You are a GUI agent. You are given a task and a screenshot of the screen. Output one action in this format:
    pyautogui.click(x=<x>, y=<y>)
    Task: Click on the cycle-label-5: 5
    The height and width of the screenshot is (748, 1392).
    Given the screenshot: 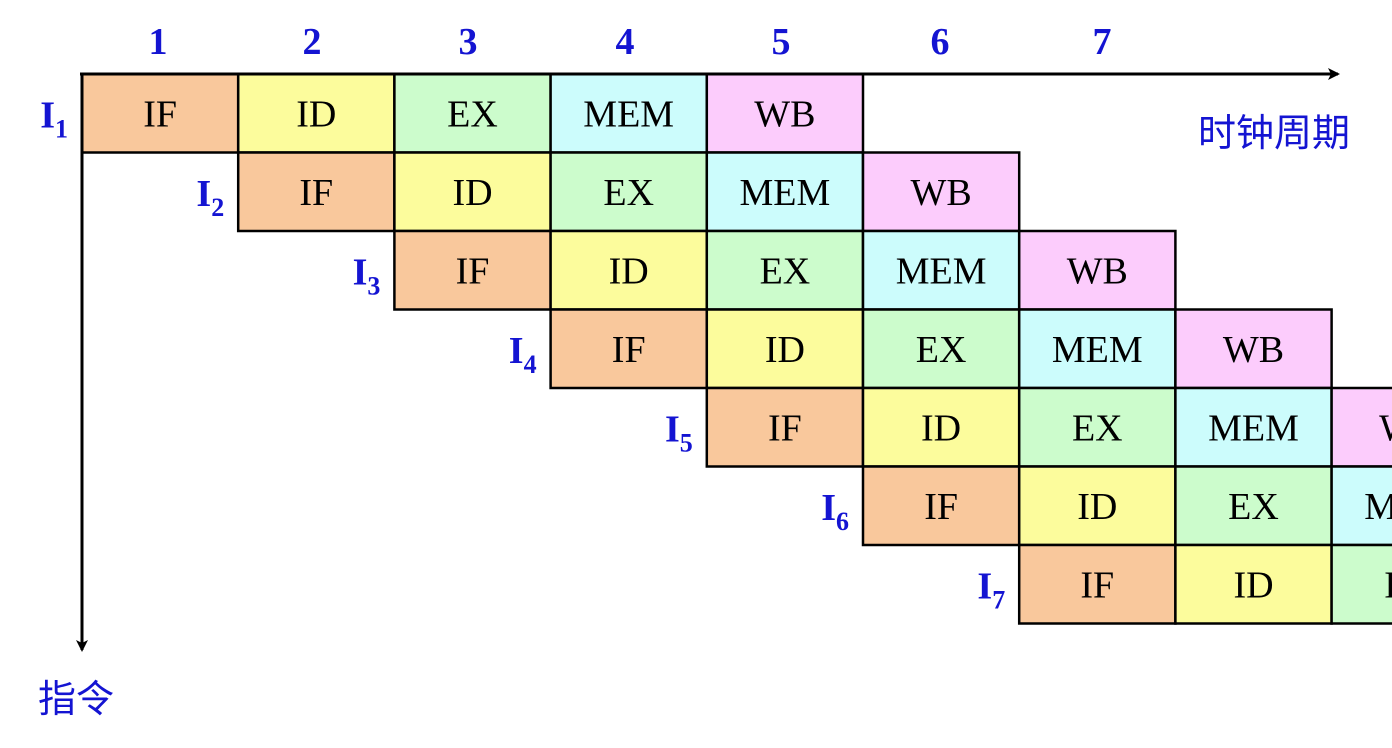 What is the action you would take?
    pyautogui.click(x=781, y=42)
    